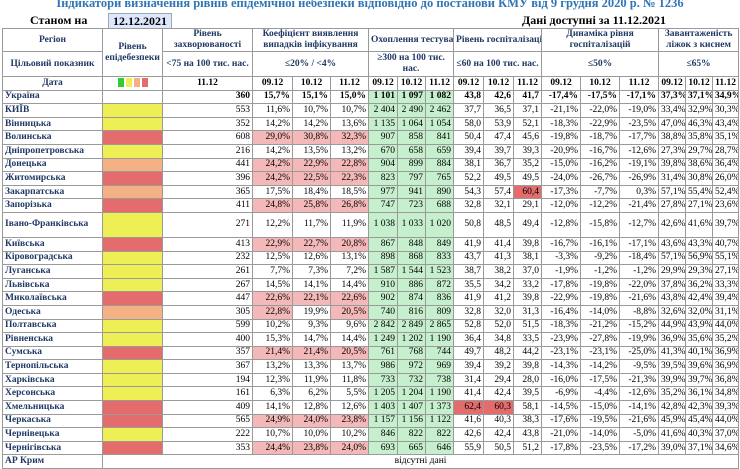 This screenshot has width=740, height=469. Describe the element at coordinates (349, 83) in the screenshot. I see `date-det-3: 11.12` at that location.